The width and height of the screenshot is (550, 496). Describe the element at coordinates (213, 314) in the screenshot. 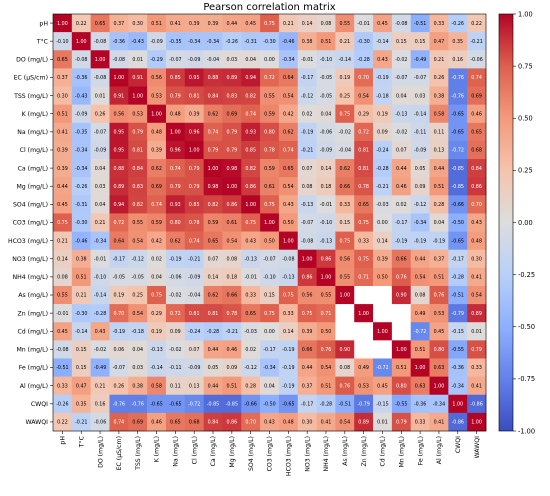

I see `cell-value-label: 0.81` at that location.